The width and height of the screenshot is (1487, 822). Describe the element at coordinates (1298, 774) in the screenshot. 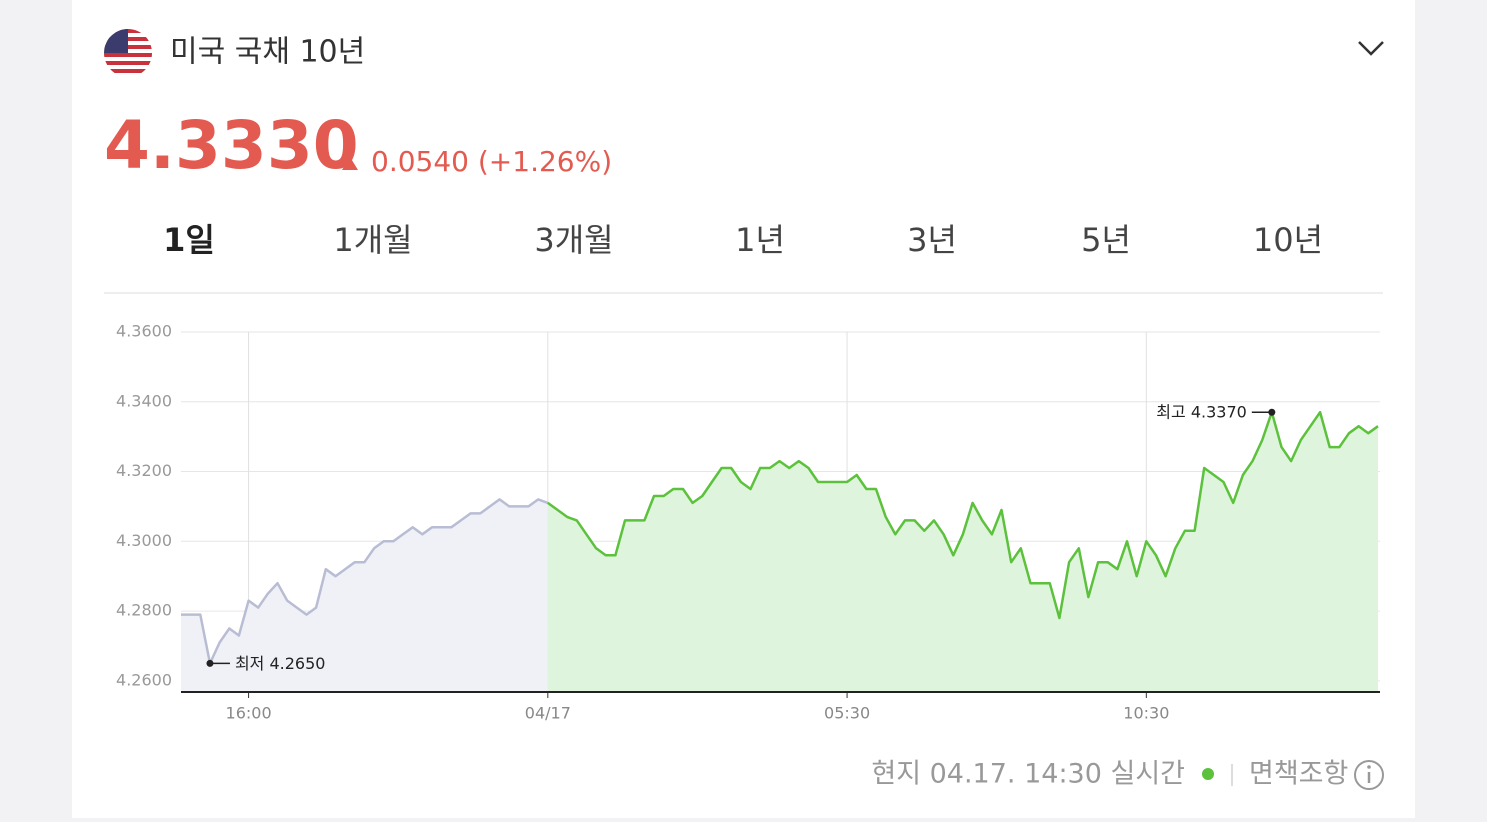

I see `disclaimer: 면책조항` at that location.